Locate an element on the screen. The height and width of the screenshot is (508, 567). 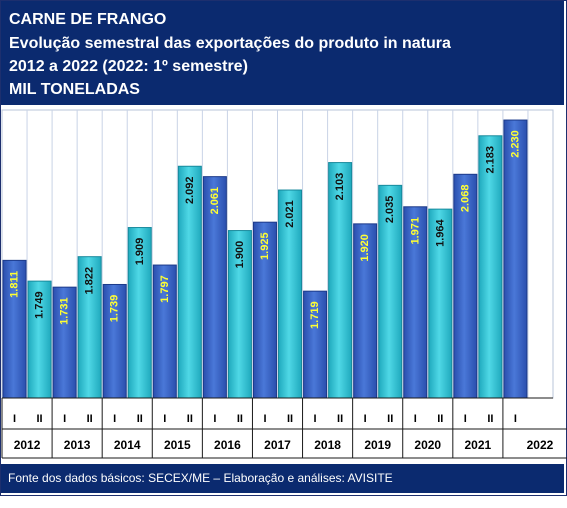
value-label: 1.971 is located at coordinates (415, 231).